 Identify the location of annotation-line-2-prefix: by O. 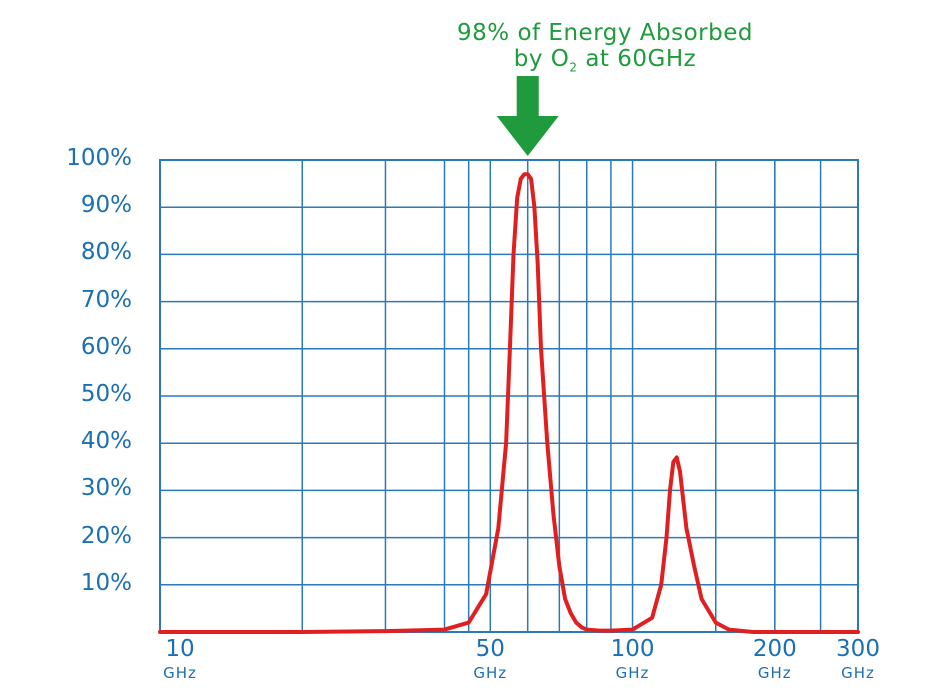
(541, 59).